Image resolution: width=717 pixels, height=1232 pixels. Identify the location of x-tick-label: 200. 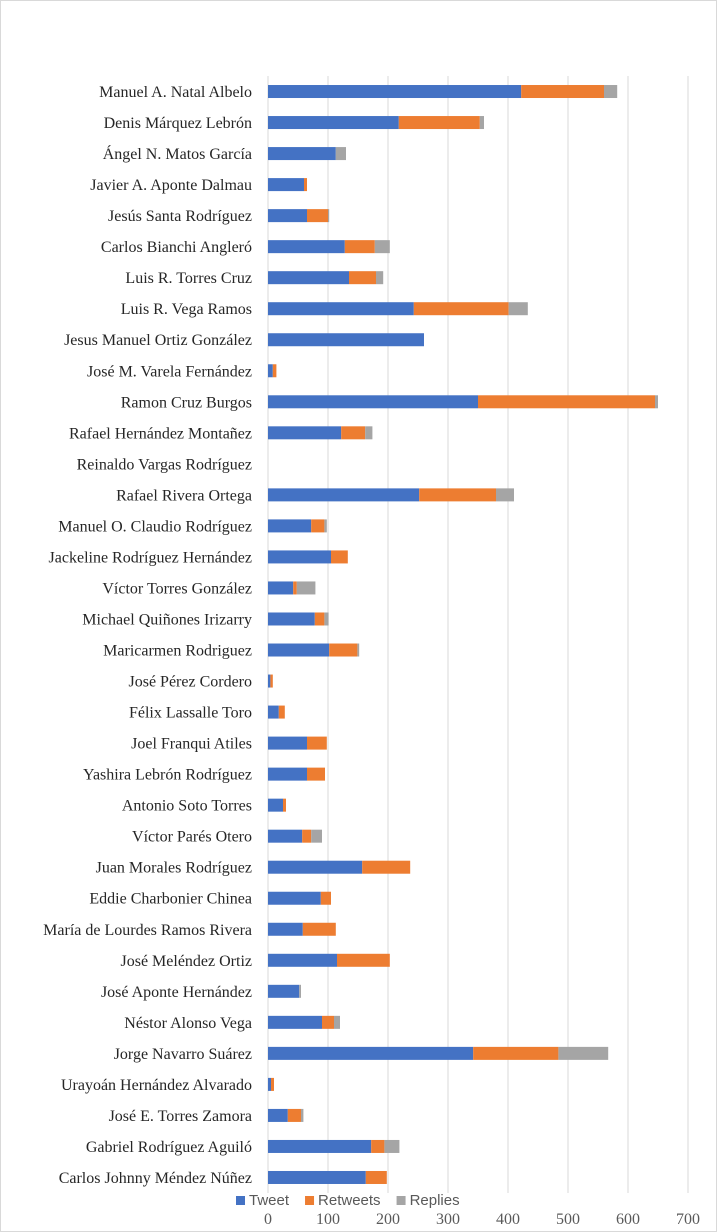
(388, 1219).